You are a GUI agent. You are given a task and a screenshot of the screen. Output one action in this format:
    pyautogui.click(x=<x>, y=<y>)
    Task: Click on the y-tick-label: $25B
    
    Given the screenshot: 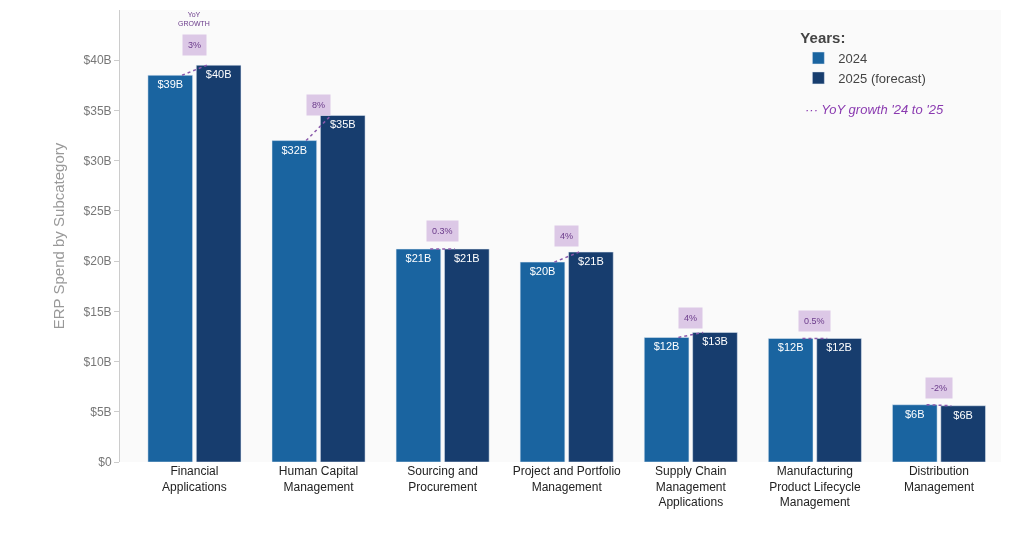 What is the action you would take?
    pyautogui.click(x=97, y=211)
    